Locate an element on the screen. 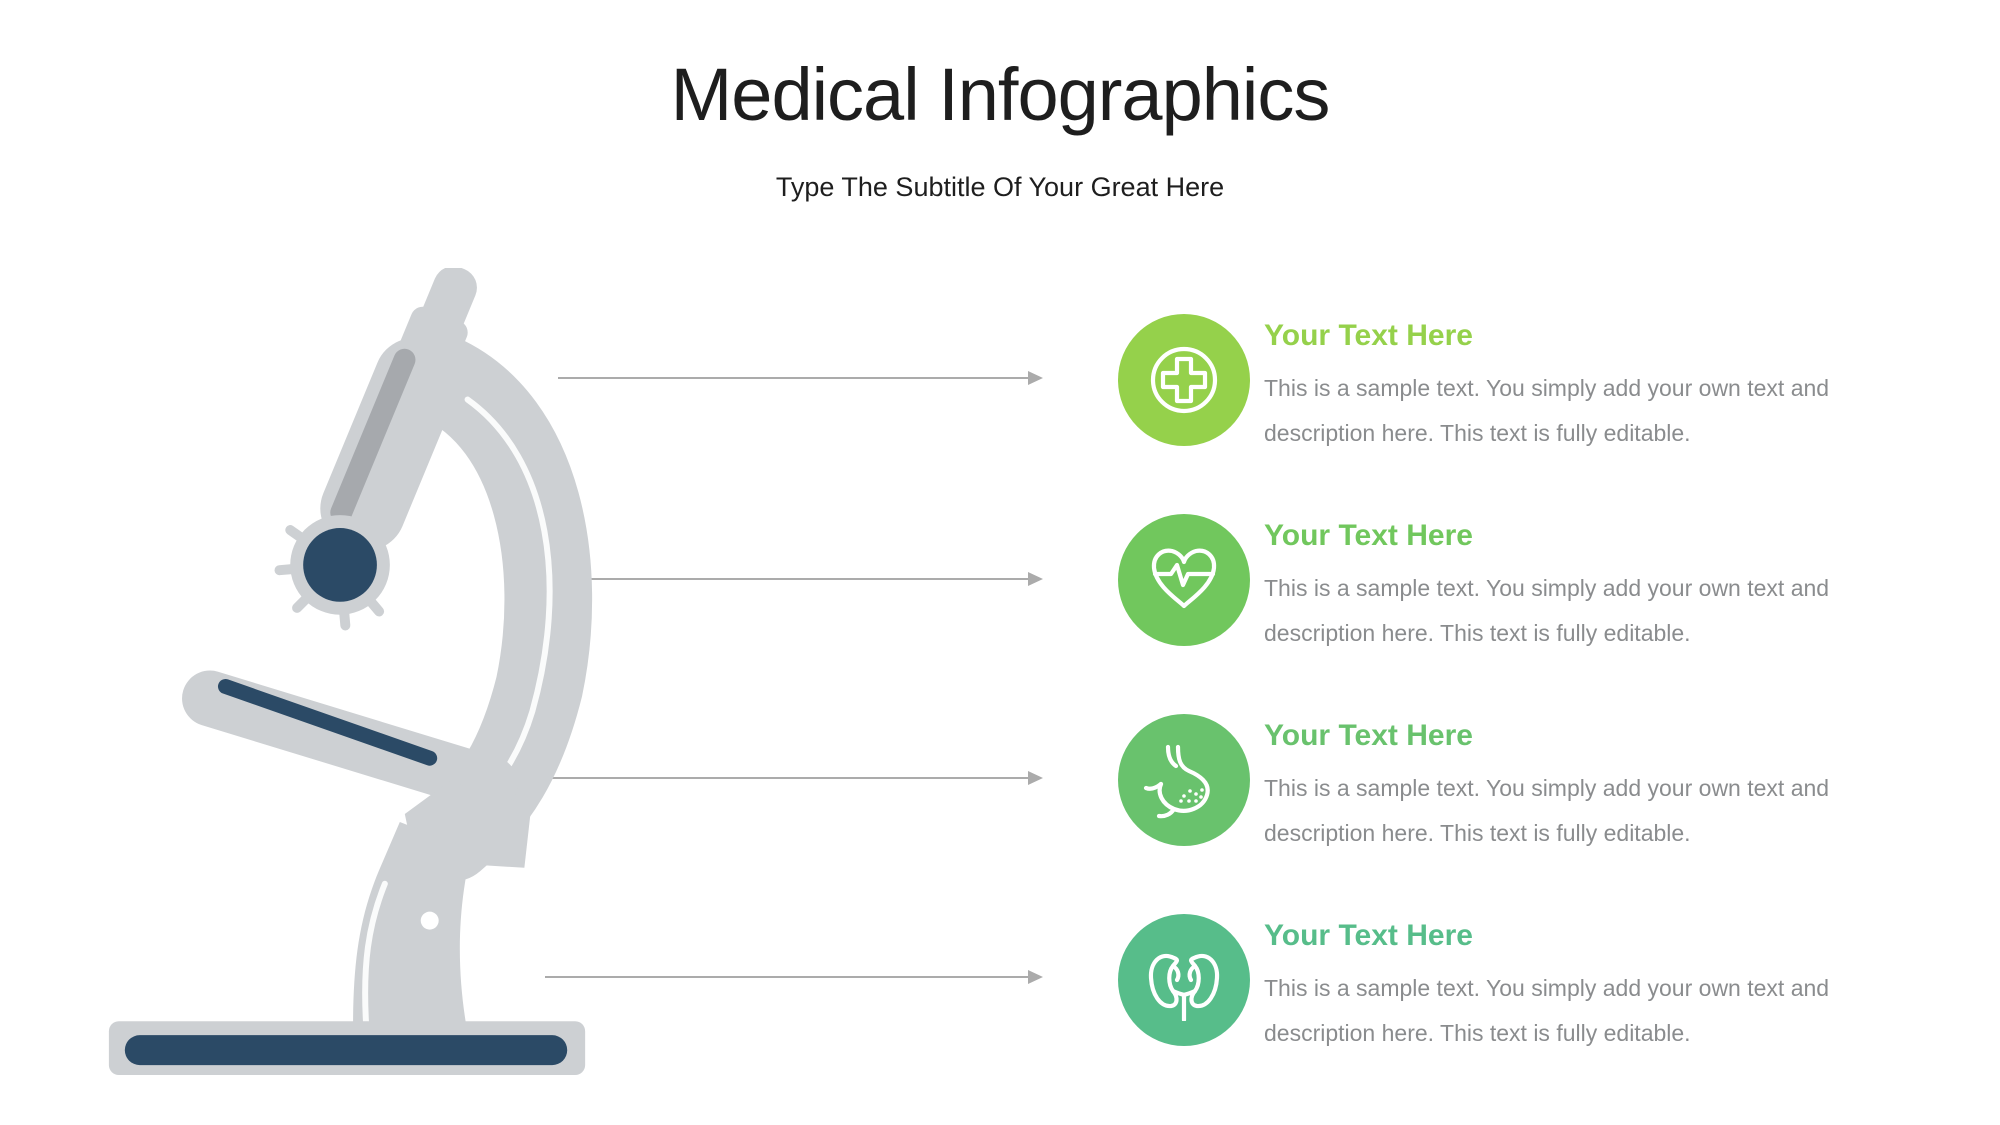 This screenshot has width=2000, height=1125. microscope-slide is located at coordinates (327, 722).